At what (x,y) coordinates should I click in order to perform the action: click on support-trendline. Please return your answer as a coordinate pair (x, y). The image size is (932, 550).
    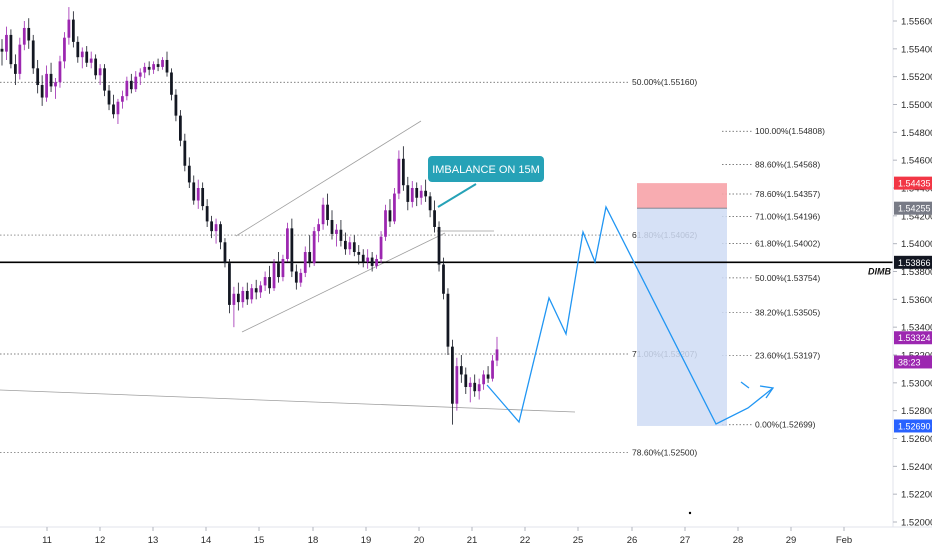
    Looking at the image, I should click on (288, 401).